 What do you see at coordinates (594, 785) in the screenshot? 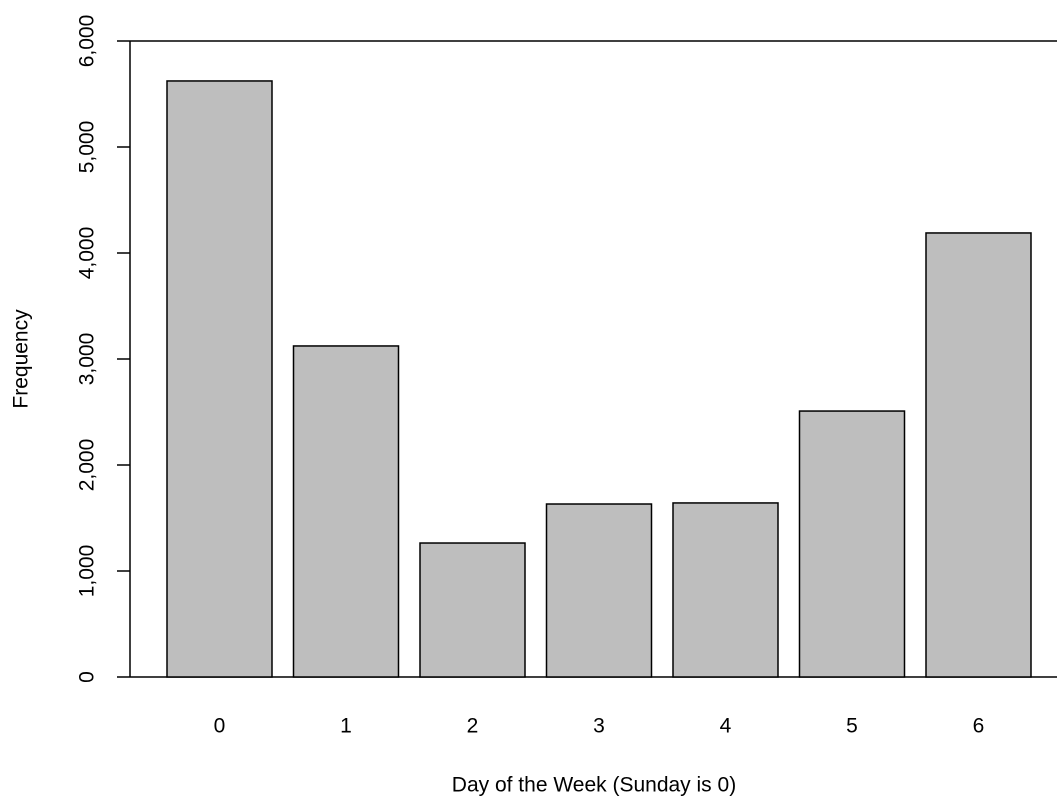
I see `x-axis-title: Day of the Week (Sunday is 0)` at bounding box center [594, 785].